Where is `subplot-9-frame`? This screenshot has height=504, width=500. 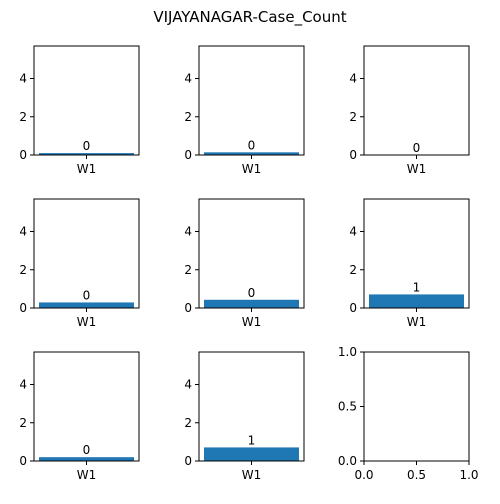
subplot-9-frame is located at coordinates (416, 406).